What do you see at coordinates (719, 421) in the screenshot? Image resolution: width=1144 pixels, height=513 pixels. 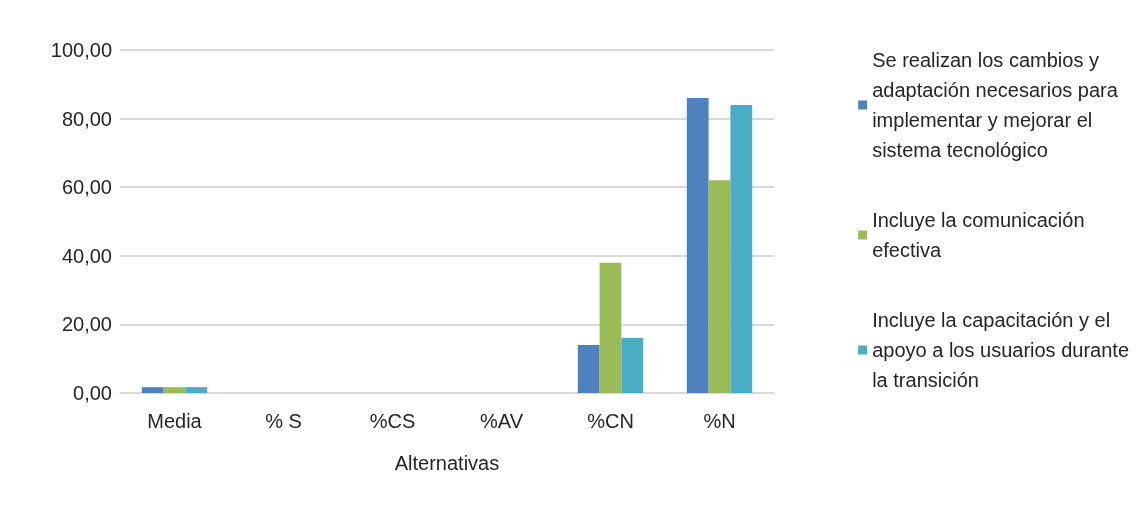 I see `x-tick-label: %N` at bounding box center [719, 421].